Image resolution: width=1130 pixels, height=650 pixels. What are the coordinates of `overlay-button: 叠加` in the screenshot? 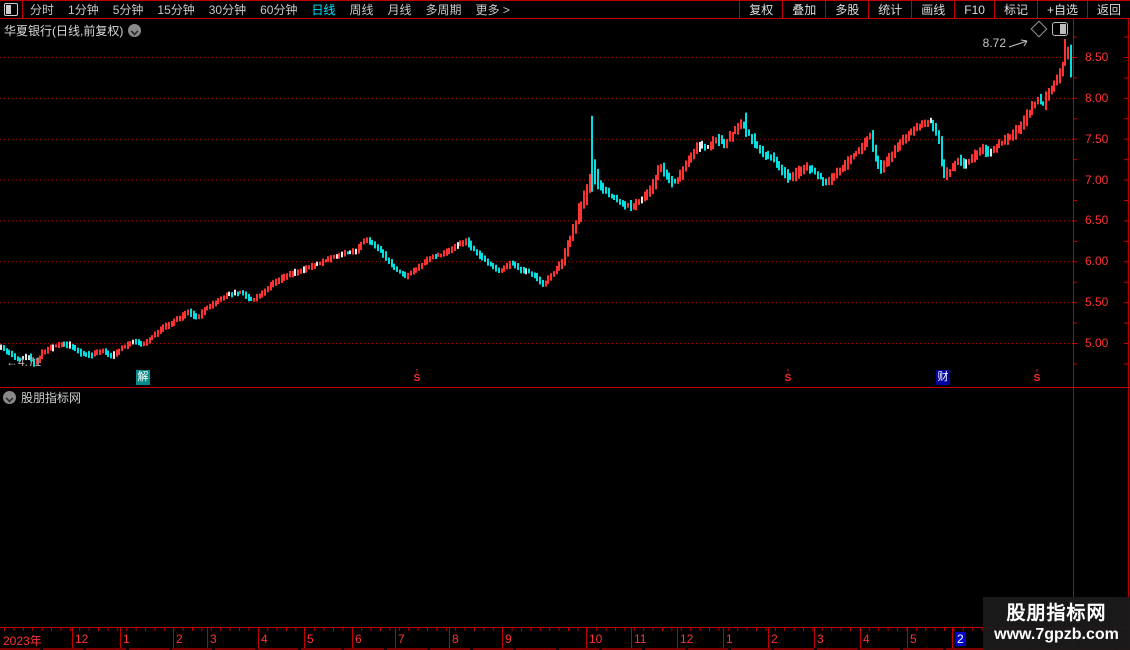 It's located at (803, 9).